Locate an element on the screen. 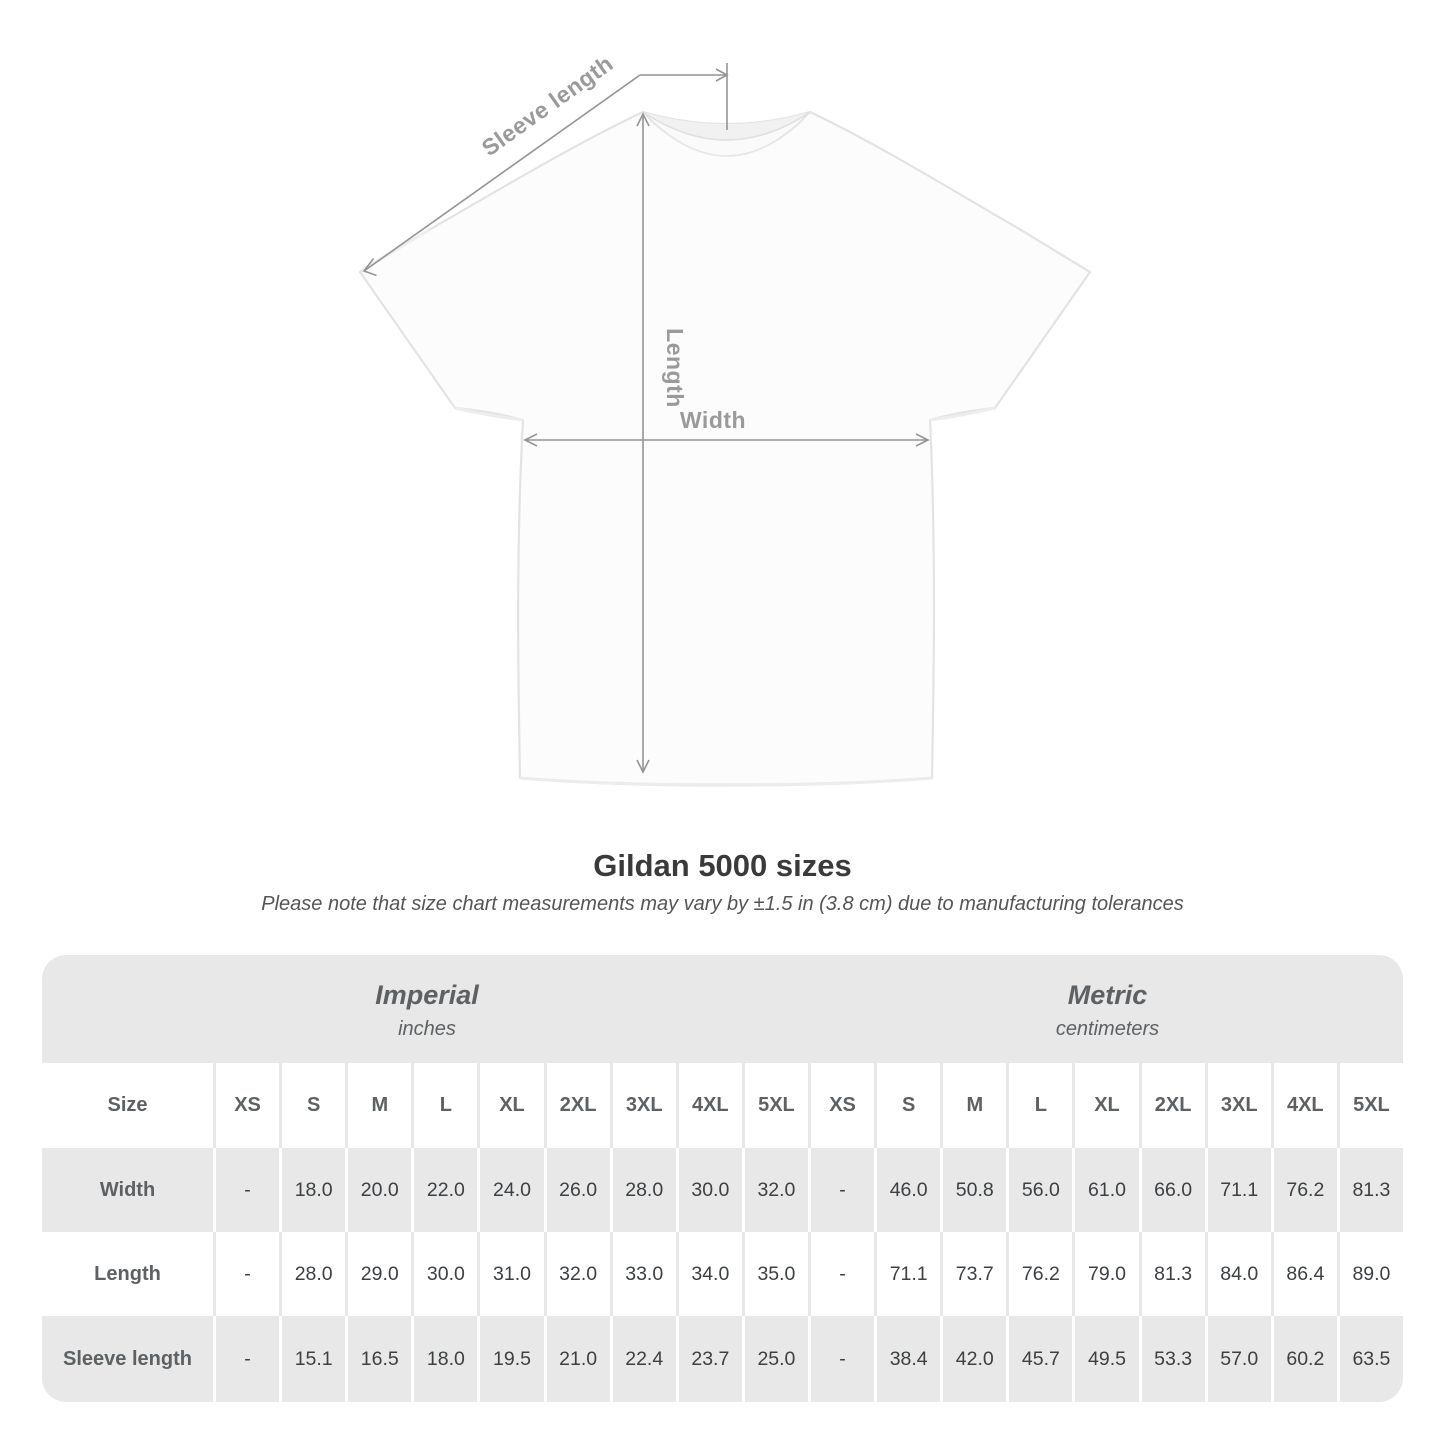  metric-value: 56.0 is located at coordinates (1041, 1190).